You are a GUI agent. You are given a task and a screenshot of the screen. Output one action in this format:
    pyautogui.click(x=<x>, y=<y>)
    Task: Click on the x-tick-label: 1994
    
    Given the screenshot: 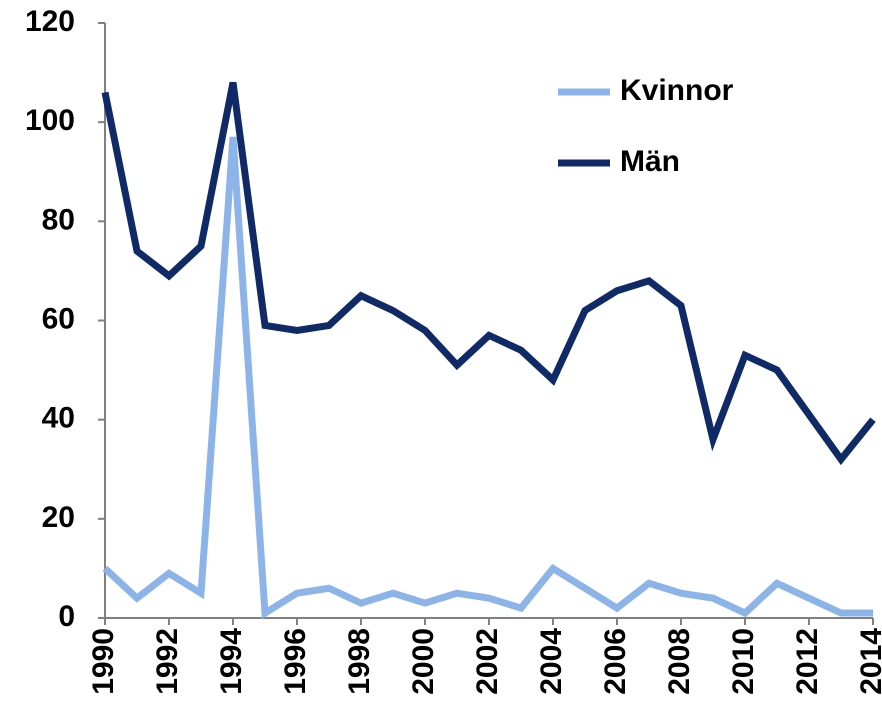 What is the action you would take?
    pyautogui.click(x=231, y=661)
    